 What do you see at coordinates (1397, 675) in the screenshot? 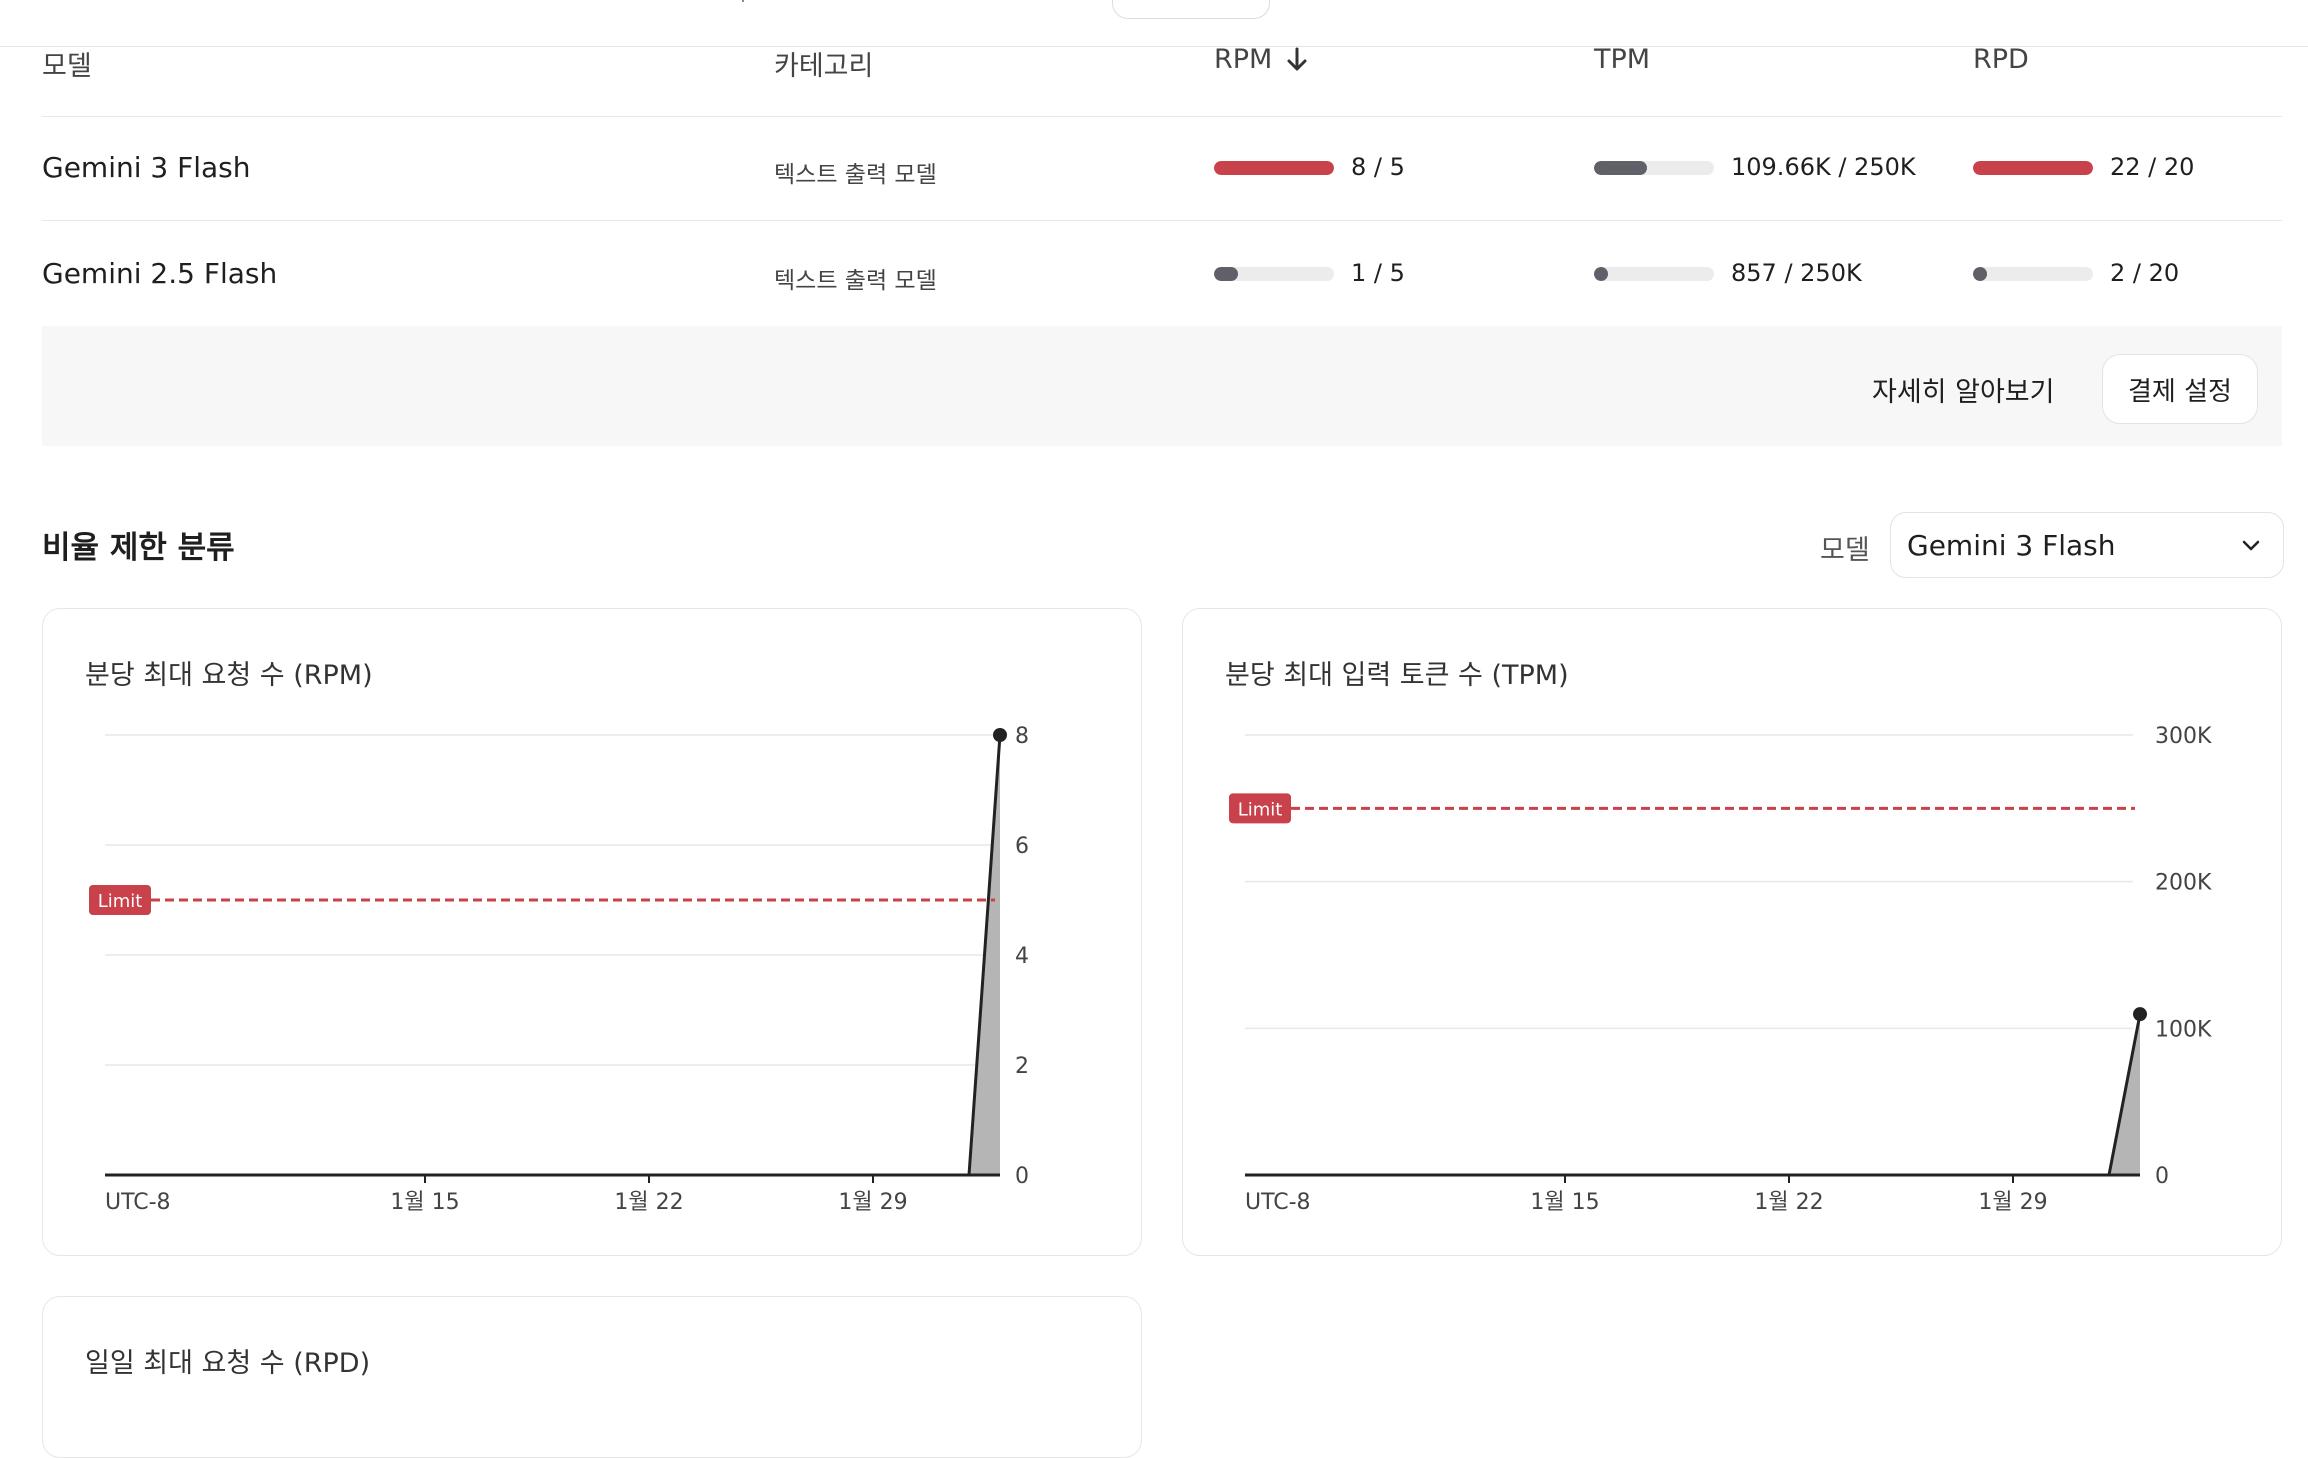
I see `tpm-chart-title: 분당 최대 입력 토큰 수 (TPM)` at bounding box center [1397, 675].